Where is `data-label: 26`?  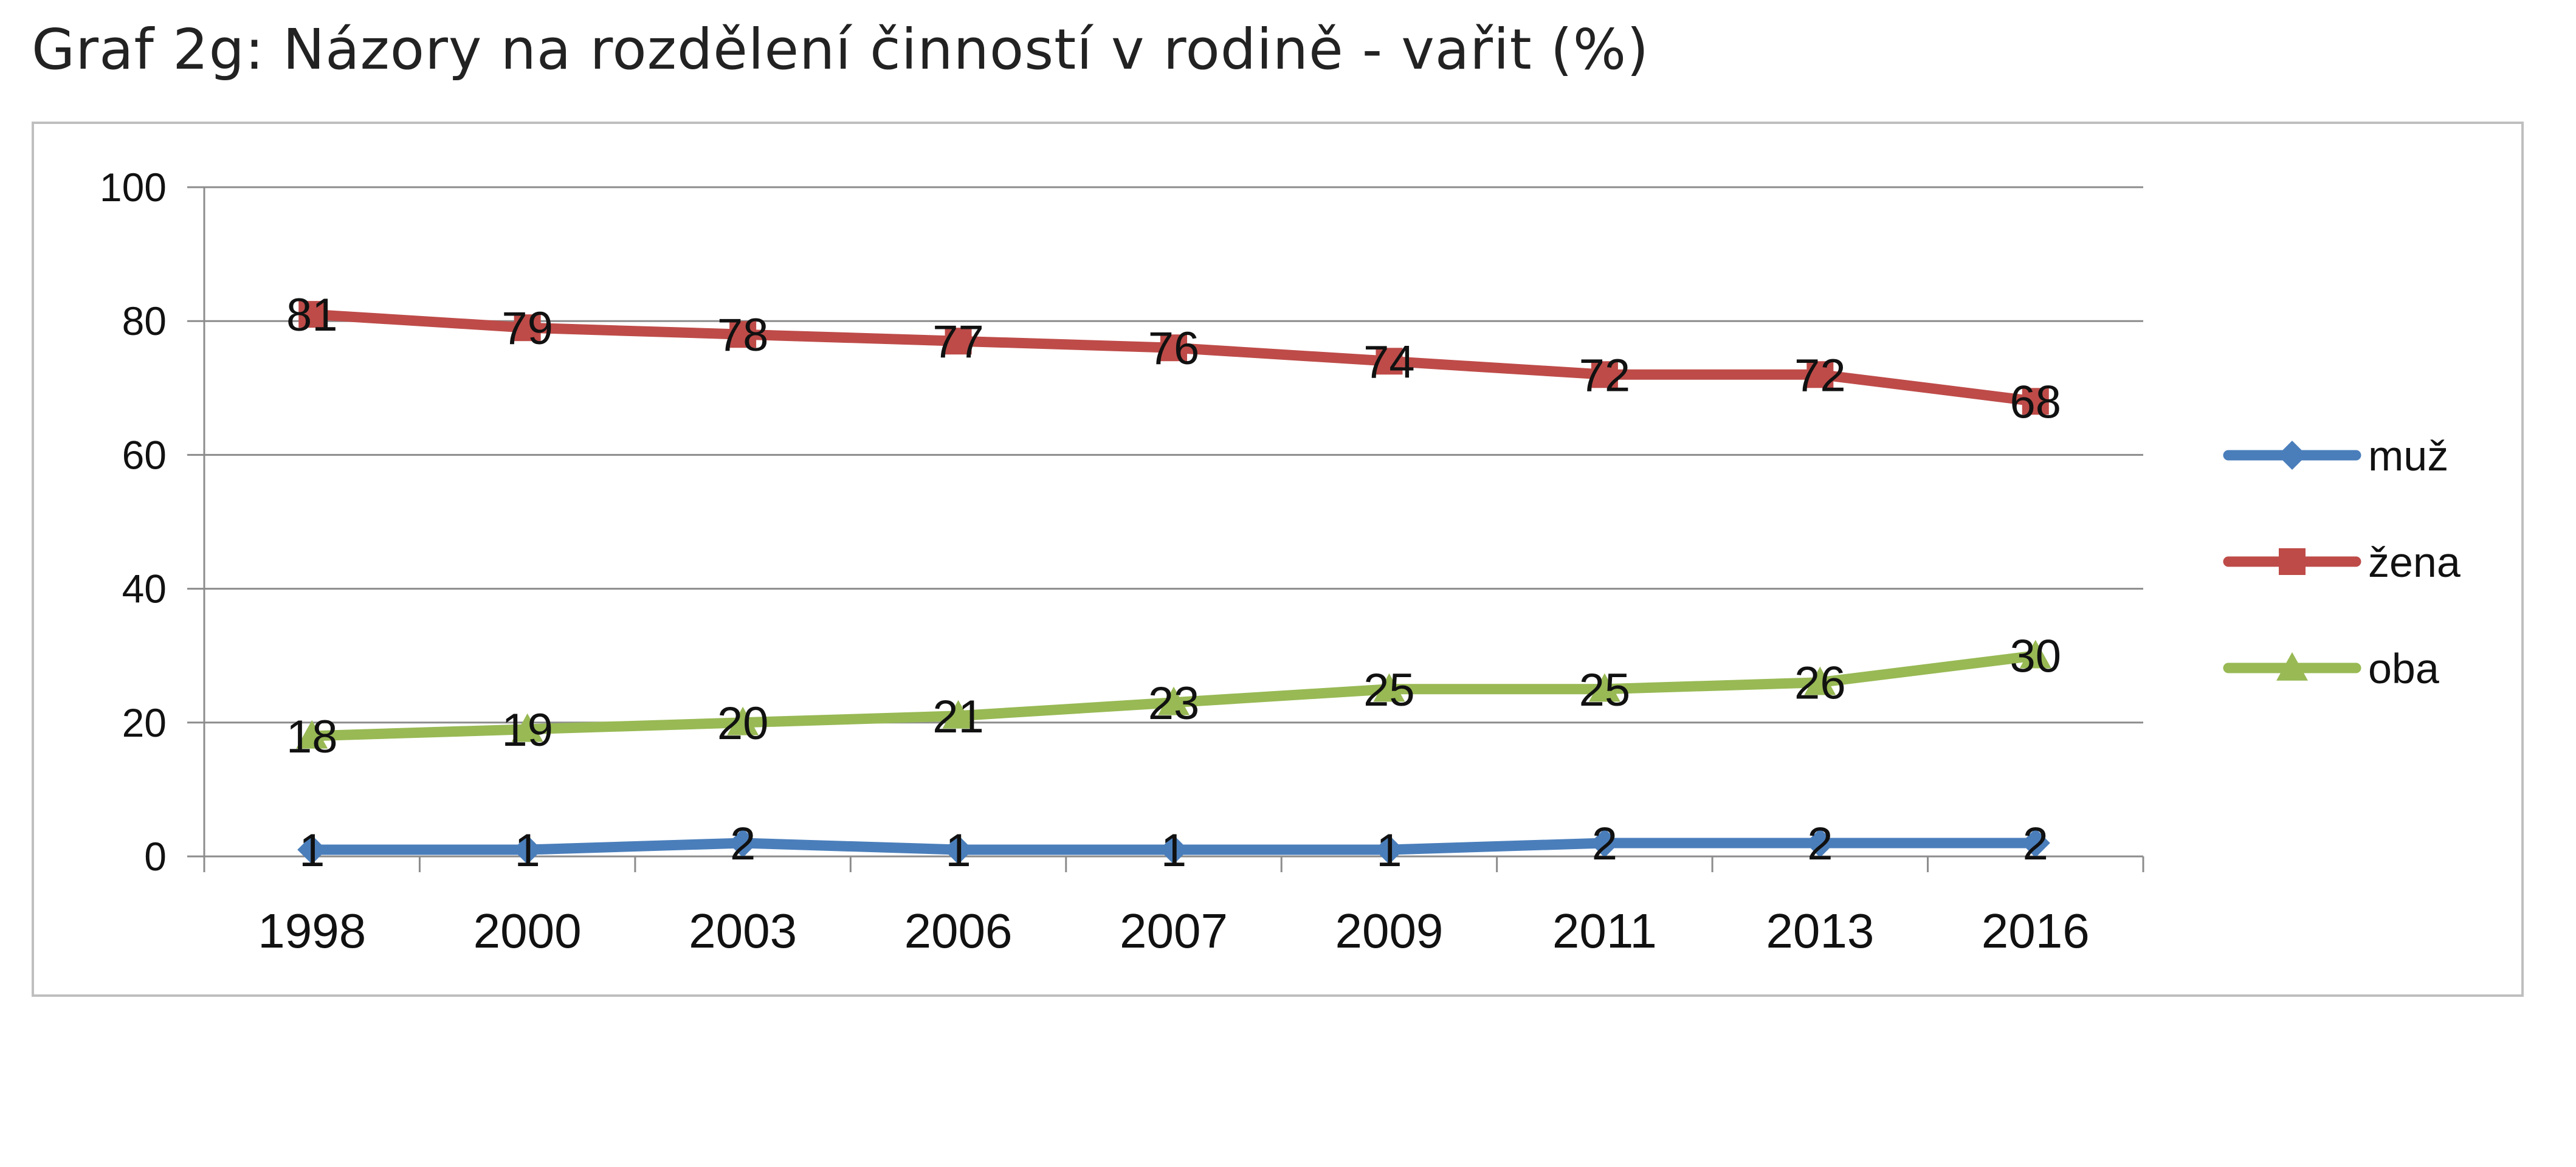 data-label: 26 is located at coordinates (1820, 683).